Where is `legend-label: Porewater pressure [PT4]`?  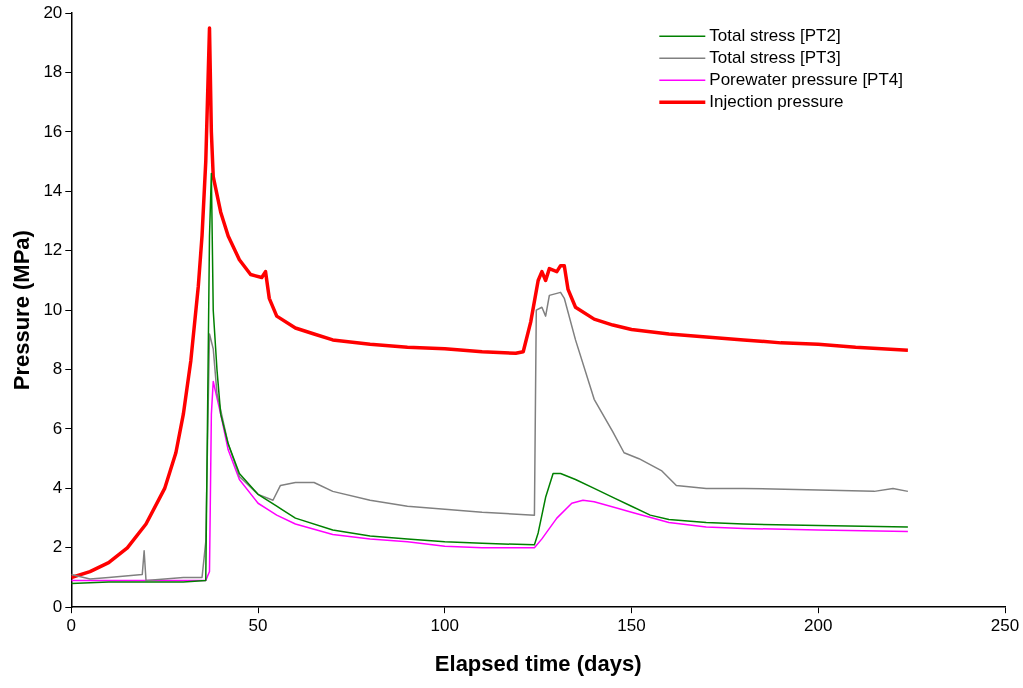 legend-label: Porewater pressure [PT4] is located at coordinates (806, 79).